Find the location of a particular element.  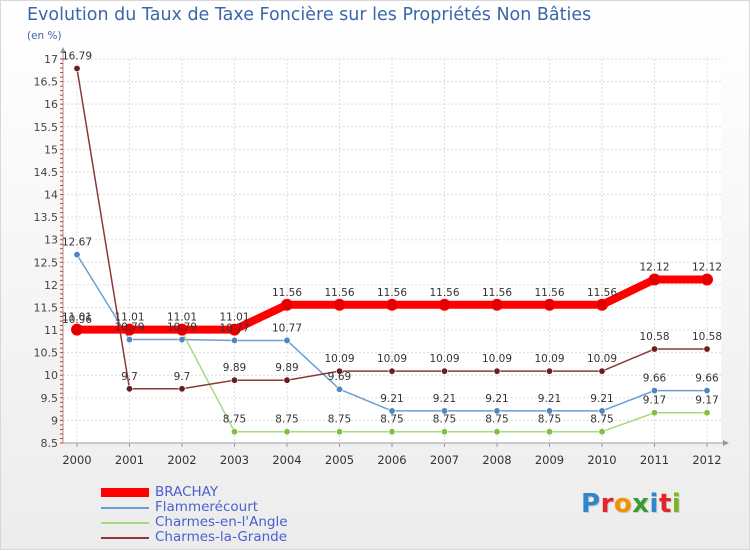

unit-label: (en %) is located at coordinates (44, 36).